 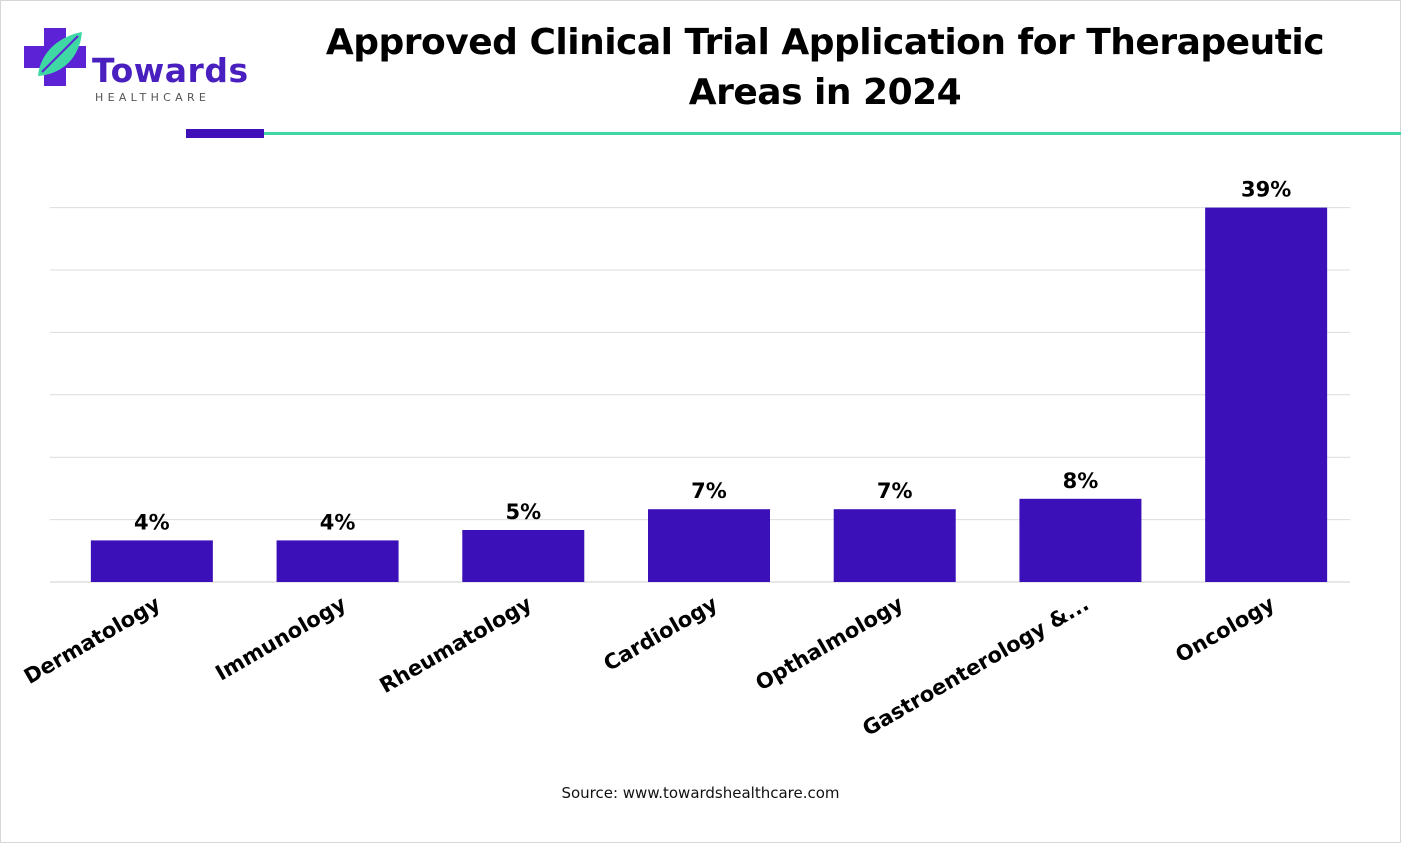 I want to click on towards-healthcare-logo: Towards HEALTHCARE, so click(x=136, y=65).